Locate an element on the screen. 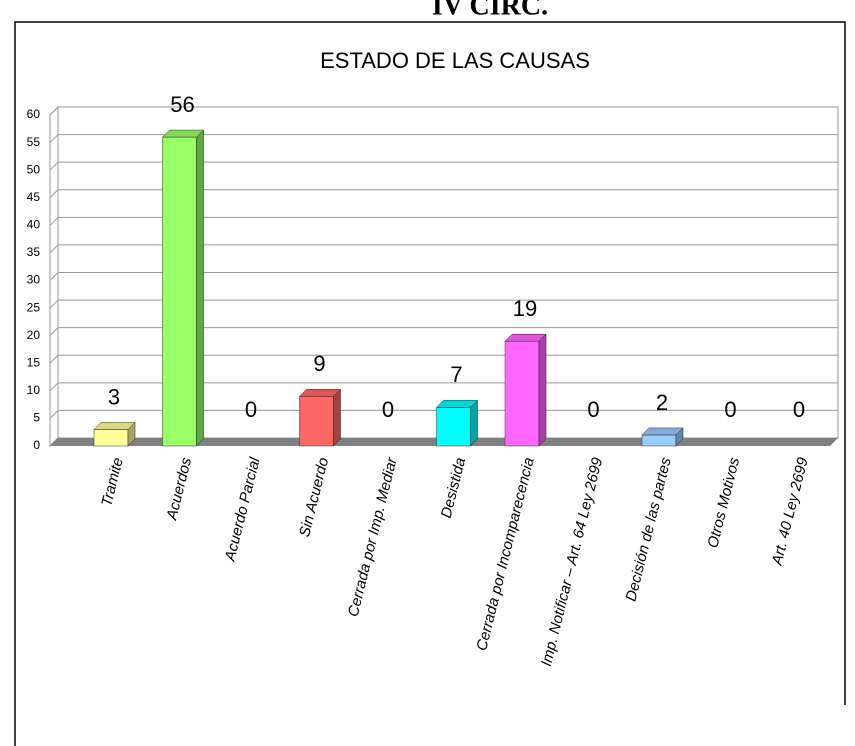 The image size is (855, 746). x-tick-label: Decisión de las partes is located at coordinates (649, 529).